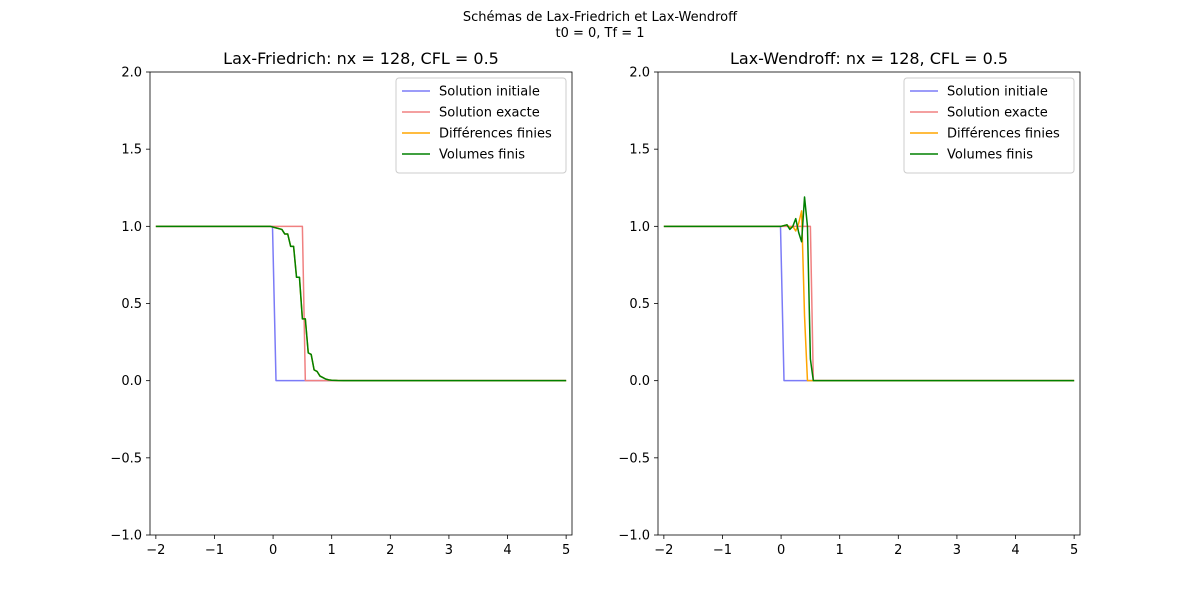 The image size is (1200, 600). I want to click on plot-title: Lax-Friedrich: nx = 128, CFL = 0.5, so click(361, 58).